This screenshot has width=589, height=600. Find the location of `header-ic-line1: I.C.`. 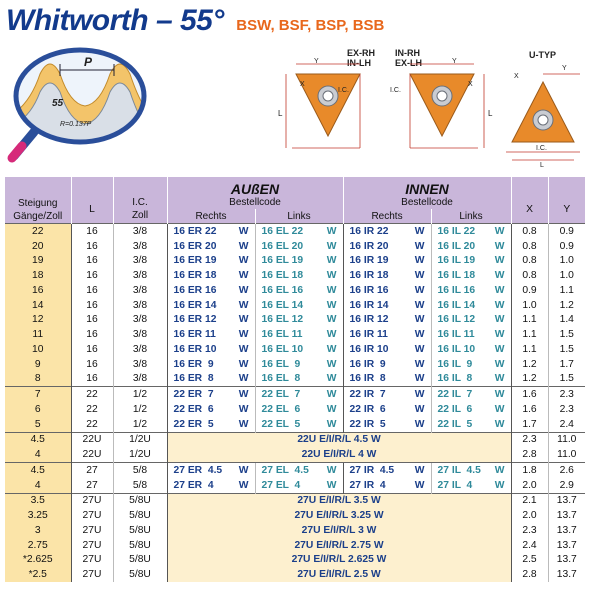

header-ic-line1: I.C. is located at coordinates (140, 202).